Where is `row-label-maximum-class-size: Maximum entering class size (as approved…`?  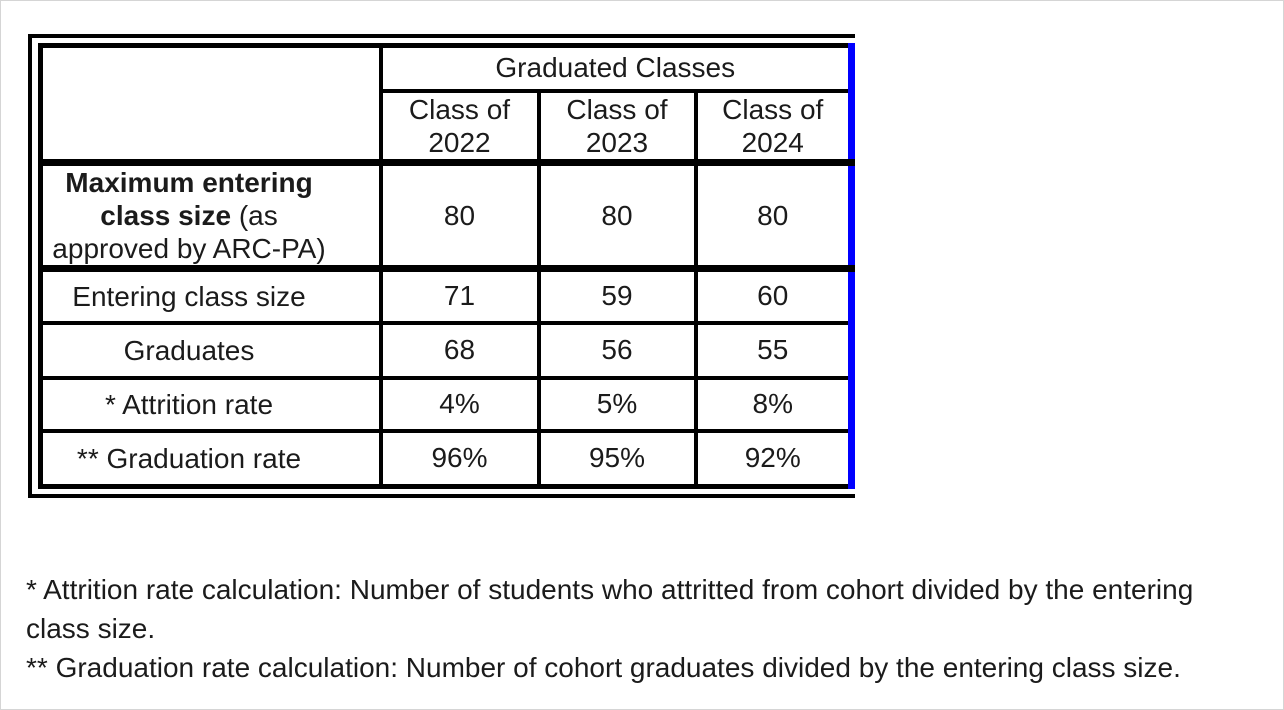 row-label-maximum-class-size: Maximum entering class size (as approved… is located at coordinates (210, 216).